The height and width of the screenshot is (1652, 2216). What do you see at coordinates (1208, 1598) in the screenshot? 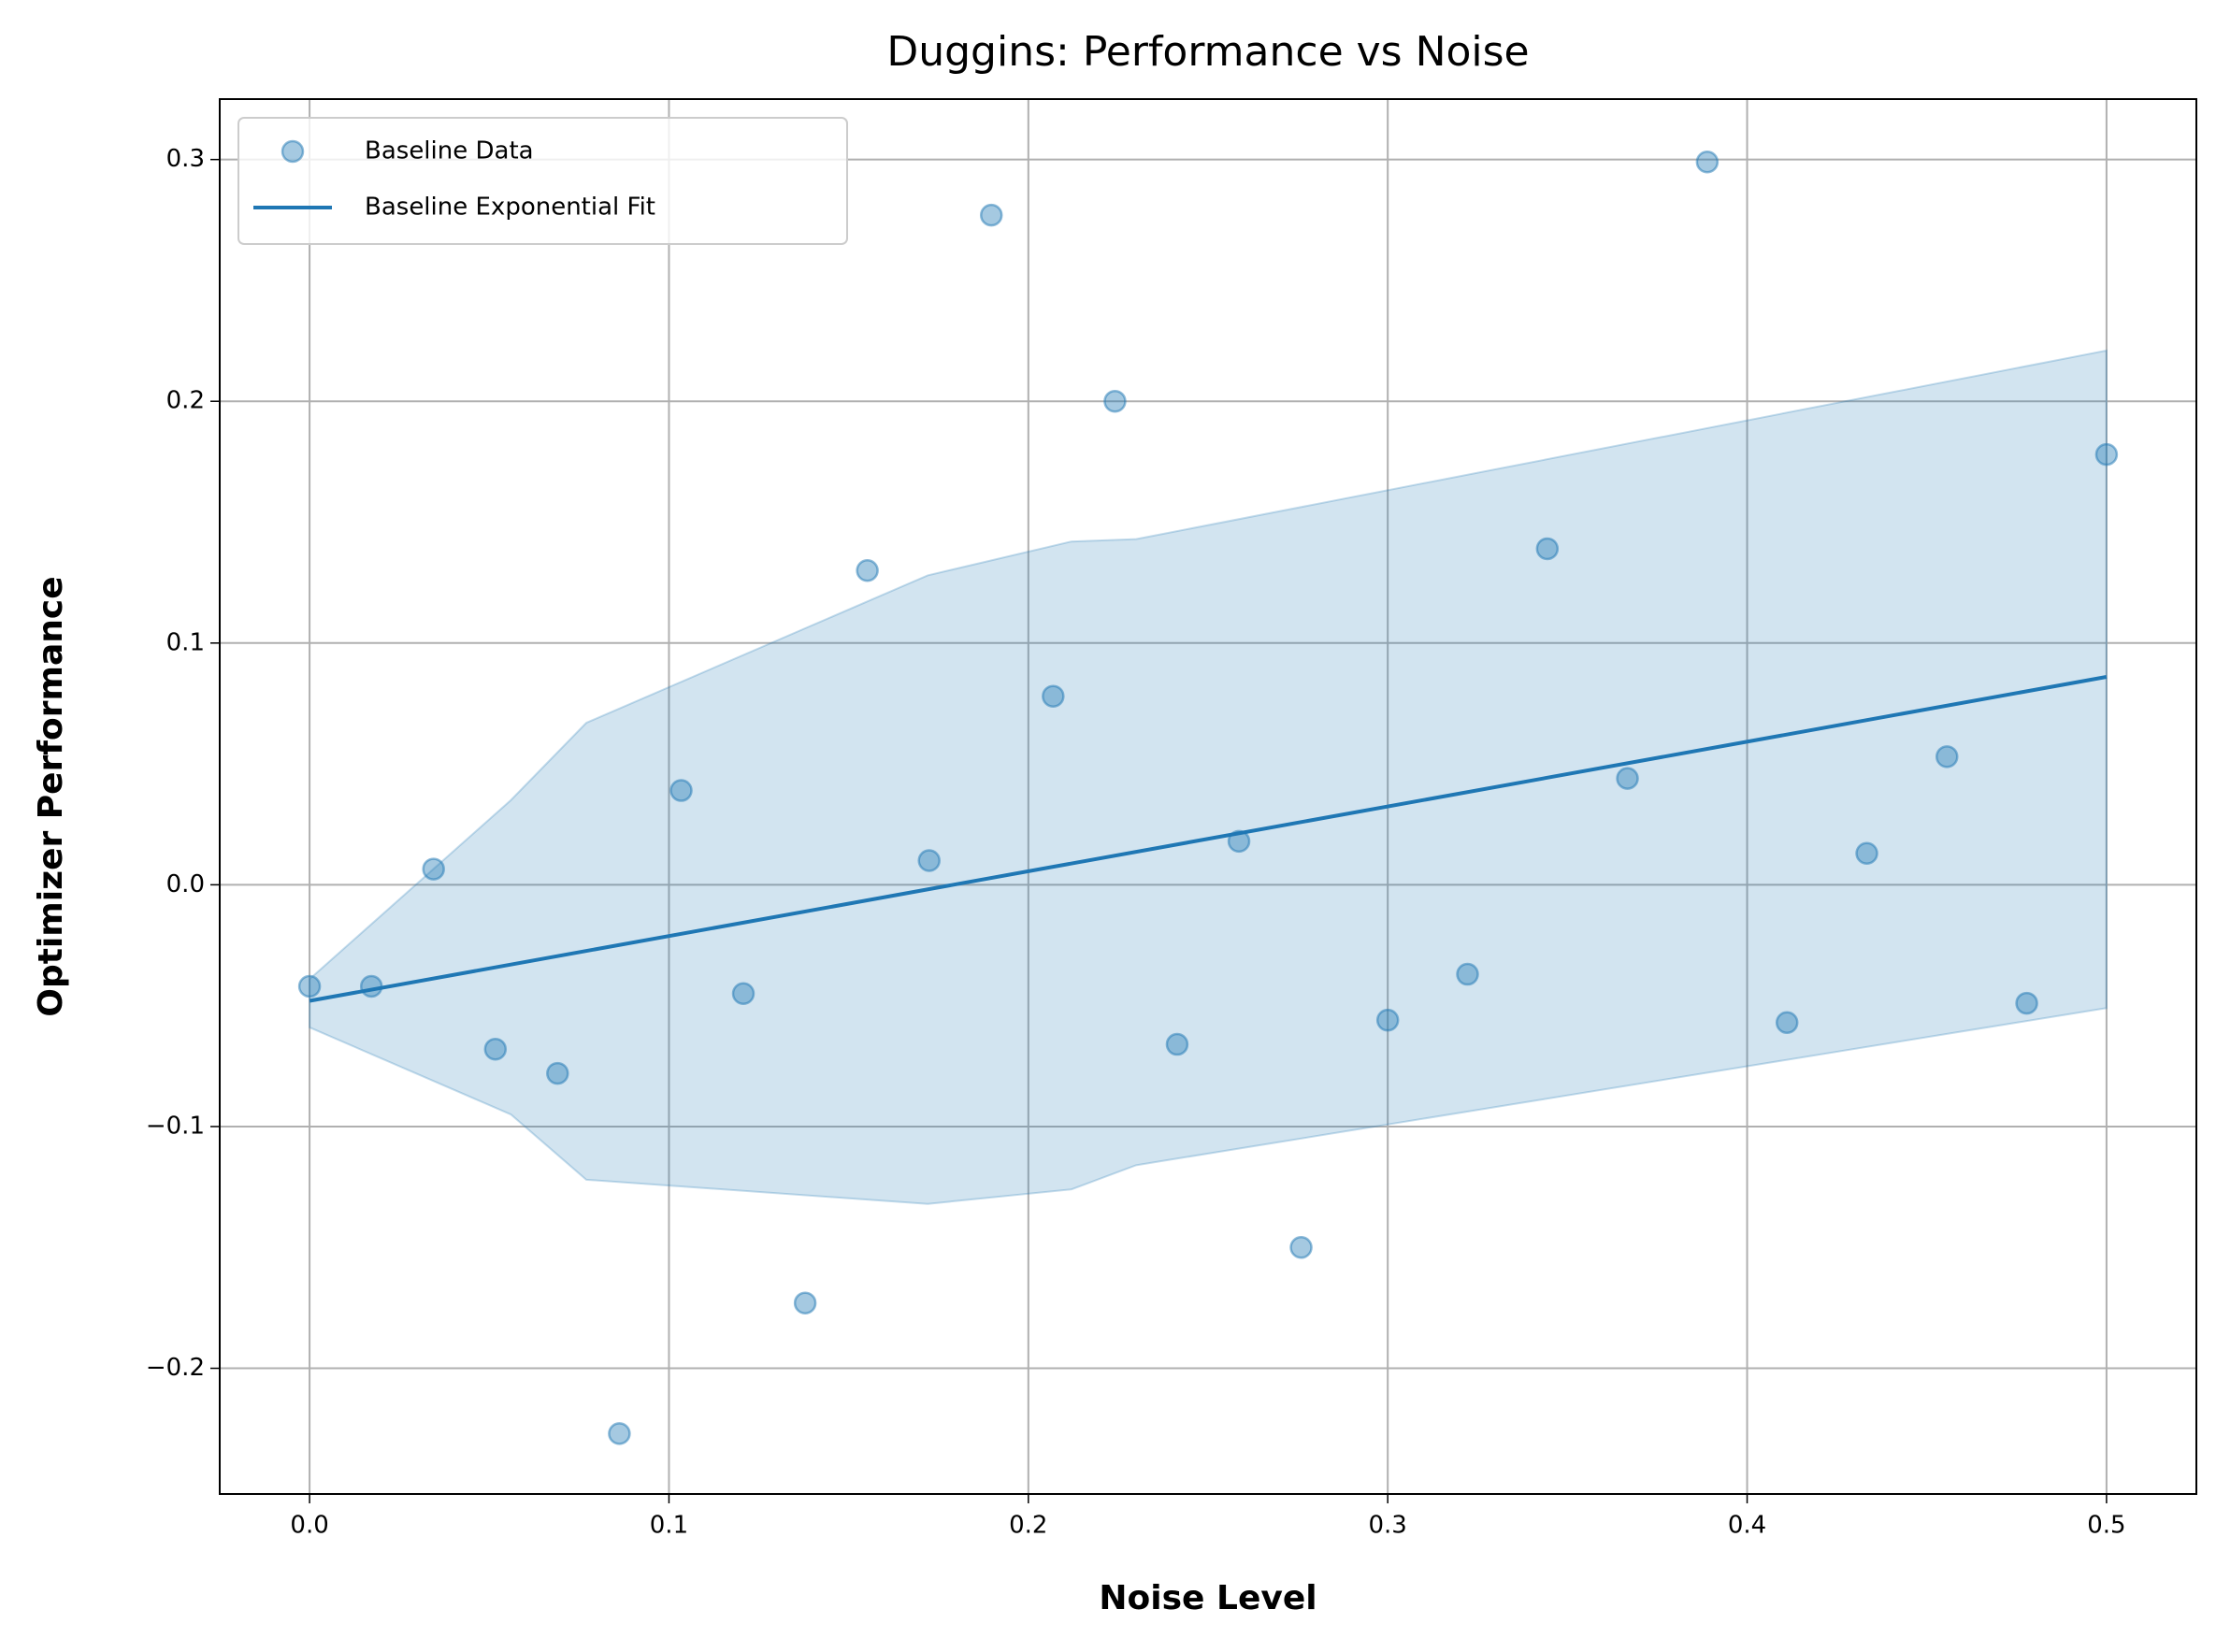
I see `x-axis-label: Noise Level` at bounding box center [1208, 1598].